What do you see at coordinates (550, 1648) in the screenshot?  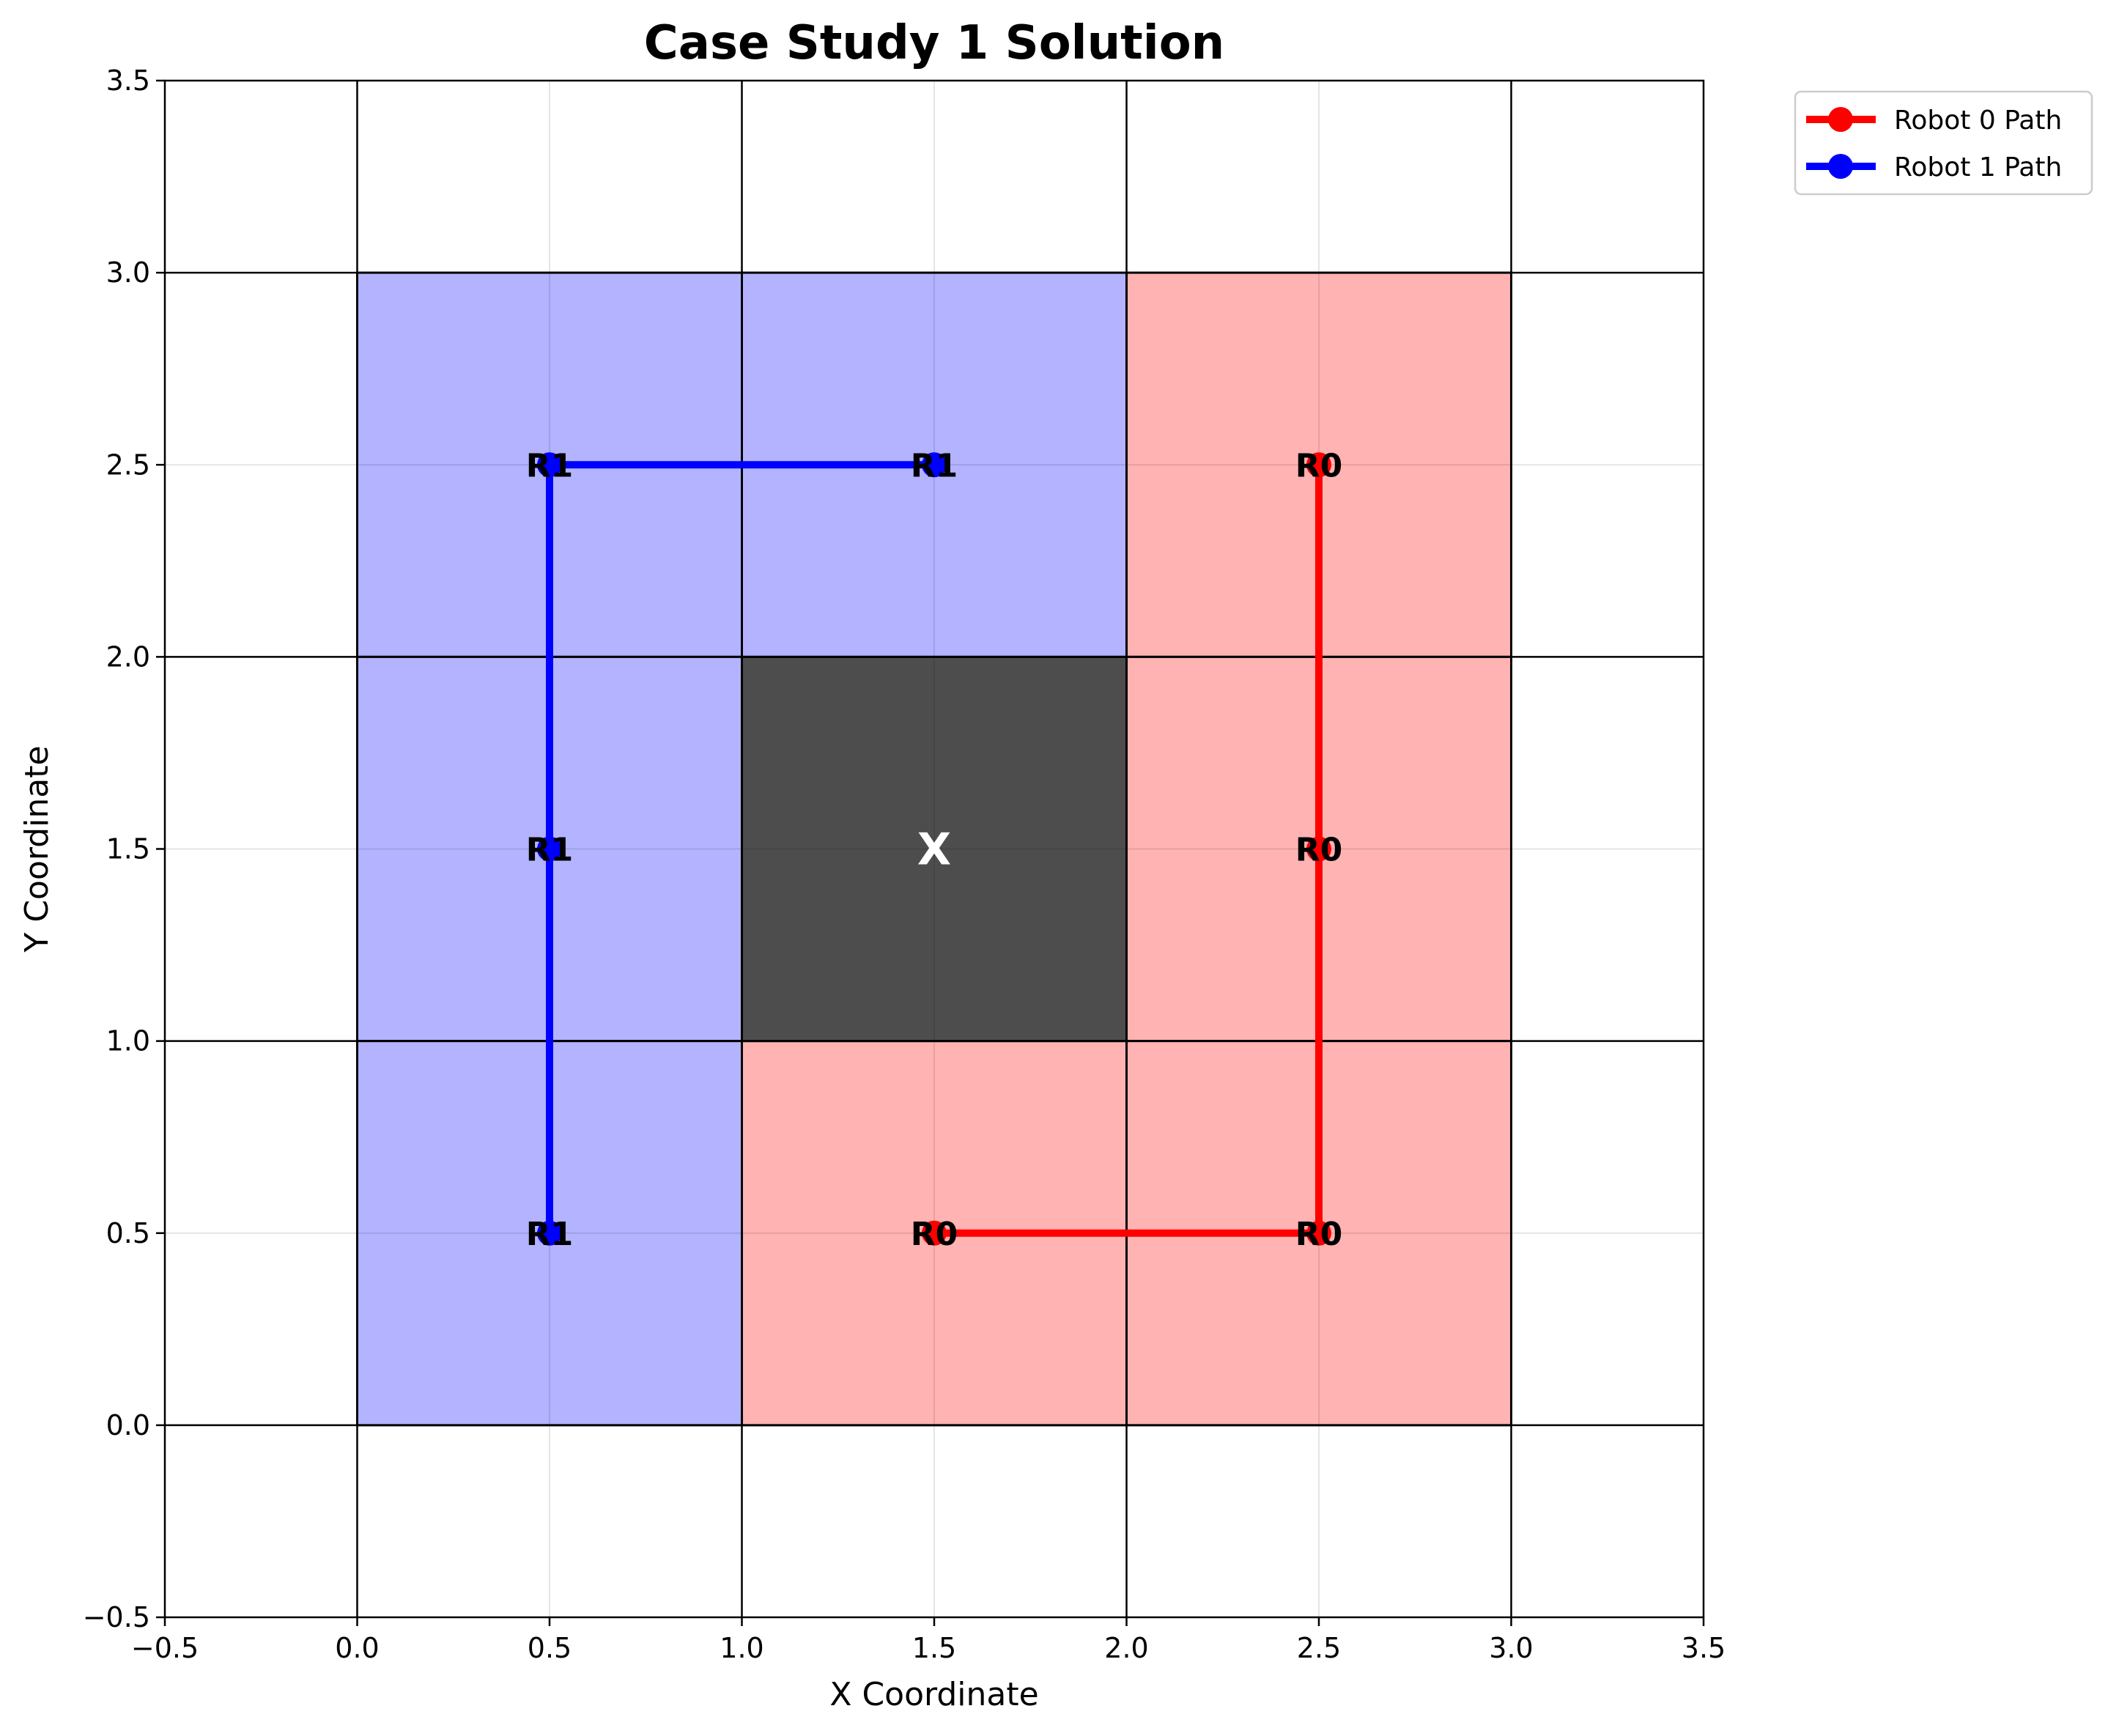 I see `x-tick-label: 0.5` at bounding box center [550, 1648].